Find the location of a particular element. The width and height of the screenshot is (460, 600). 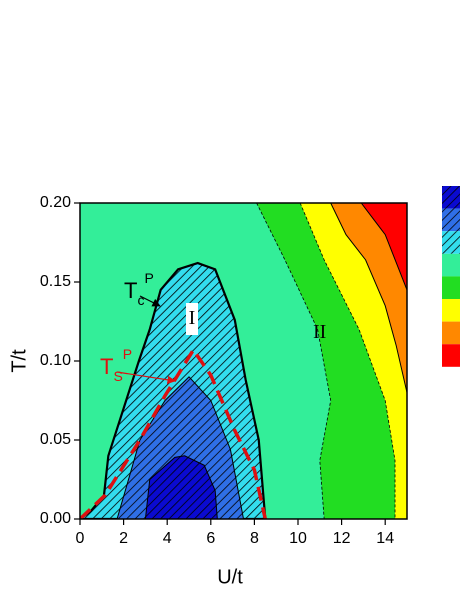

annotation: TcP is located at coordinates (139, 289).